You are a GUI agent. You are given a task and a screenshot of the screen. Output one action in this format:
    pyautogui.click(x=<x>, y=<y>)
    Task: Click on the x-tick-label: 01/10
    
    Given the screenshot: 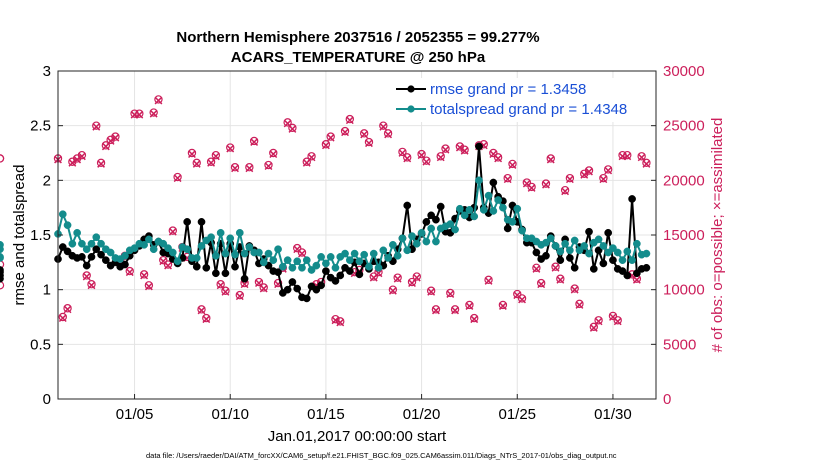 What is the action you would take?
    pyautogui.click(x=230, y=414)
    